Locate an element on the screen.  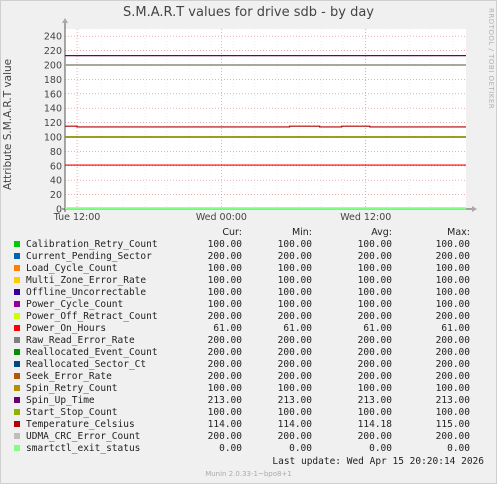
legend-row: Power_On_Hours 61.00 61.00 61.00 61.00 is located at coordinates (248, 329).